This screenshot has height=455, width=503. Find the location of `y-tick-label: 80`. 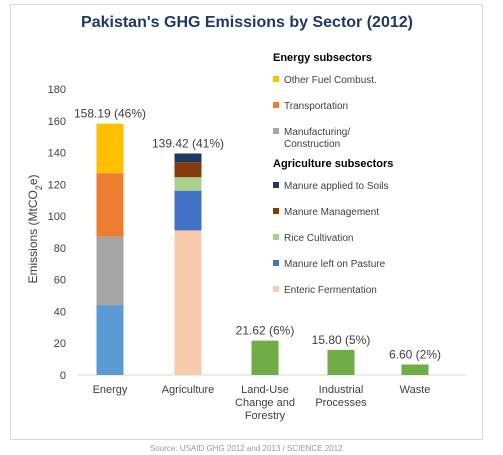

y-tick-label: 80 is located at coordinates (60, 249).